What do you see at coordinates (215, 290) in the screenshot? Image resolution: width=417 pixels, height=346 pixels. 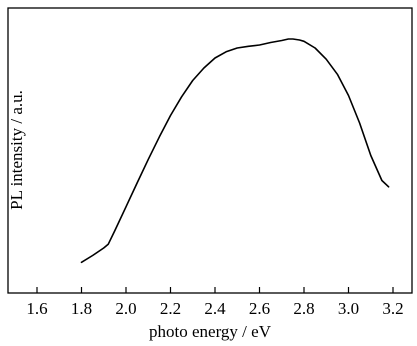 I see `x-axis-ticks` at bounding box center [215, 290].